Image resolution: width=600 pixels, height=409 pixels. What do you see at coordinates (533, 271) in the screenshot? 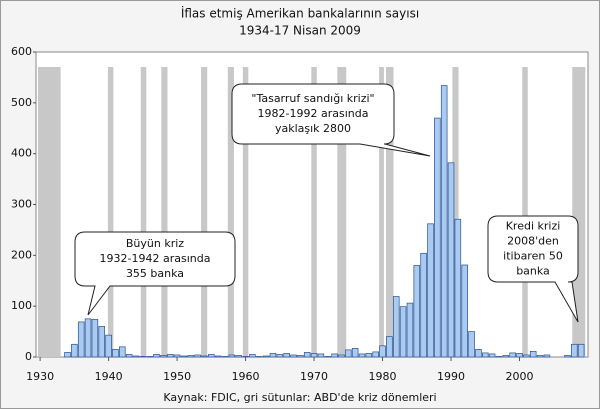
I see `annotation-text: banka` at bounding box center [533, 271].